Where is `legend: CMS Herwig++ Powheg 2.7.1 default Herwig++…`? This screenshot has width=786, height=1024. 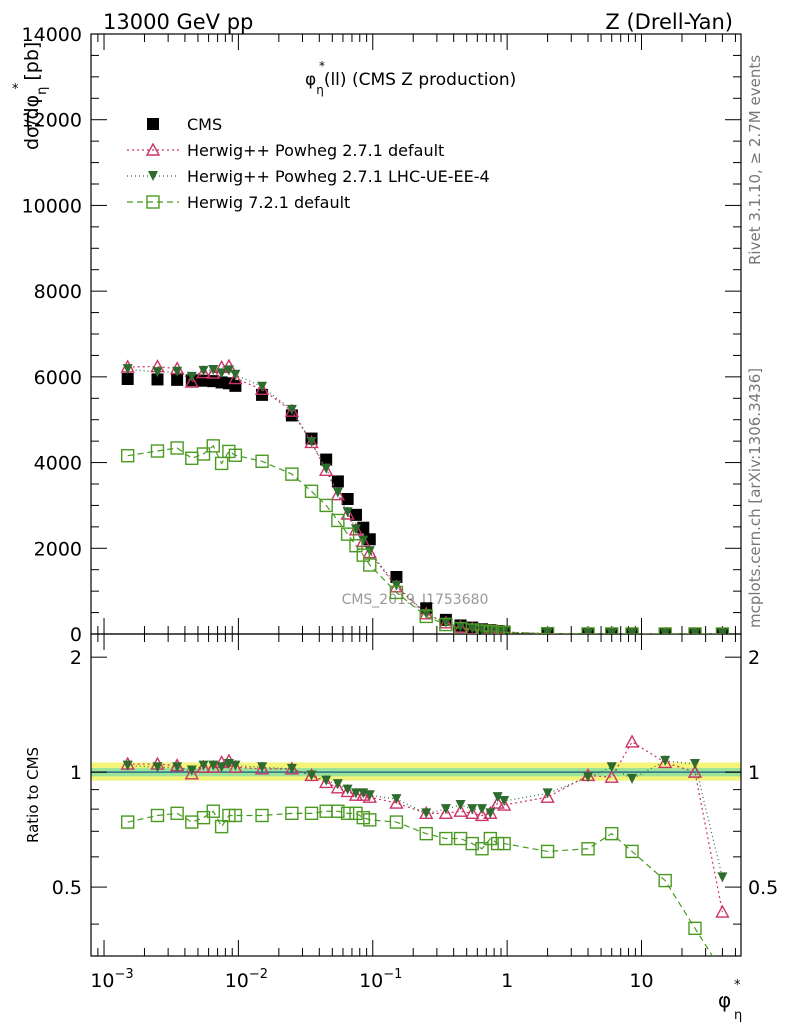 legend: CMS Herwig++ Powheg 2.7.1 default Herwig++… is located at coordinates (308, 163).